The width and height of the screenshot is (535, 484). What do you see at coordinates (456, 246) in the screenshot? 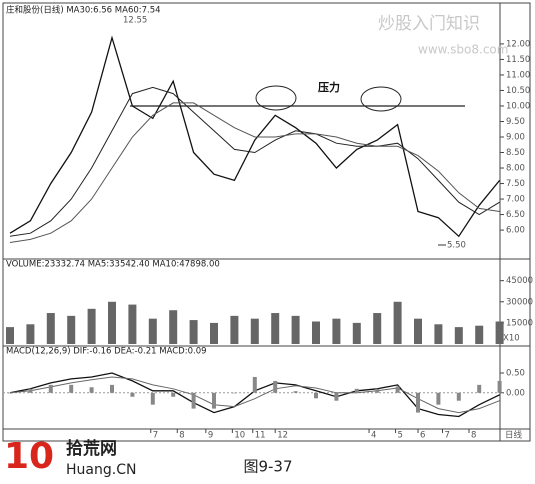
I see `low-annotation: 5.50` at bounding box center [456, 246].